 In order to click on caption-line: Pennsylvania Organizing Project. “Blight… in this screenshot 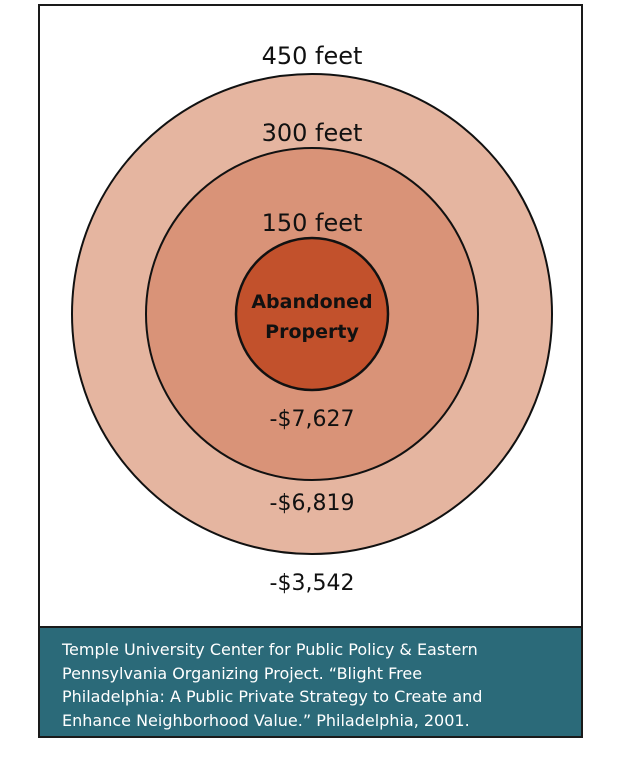, I will do `click(242, 673)`.